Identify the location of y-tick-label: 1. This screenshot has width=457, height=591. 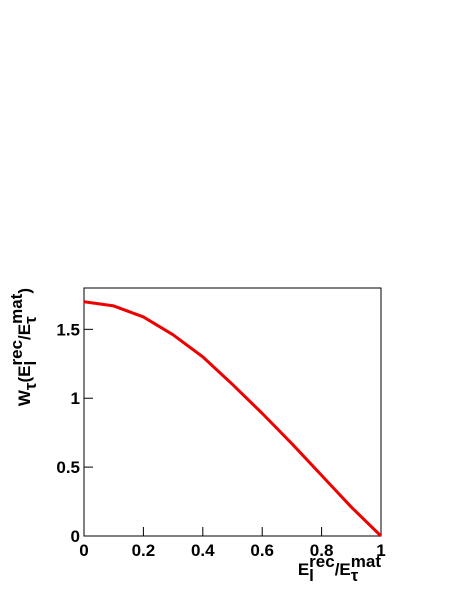
(75, 398).